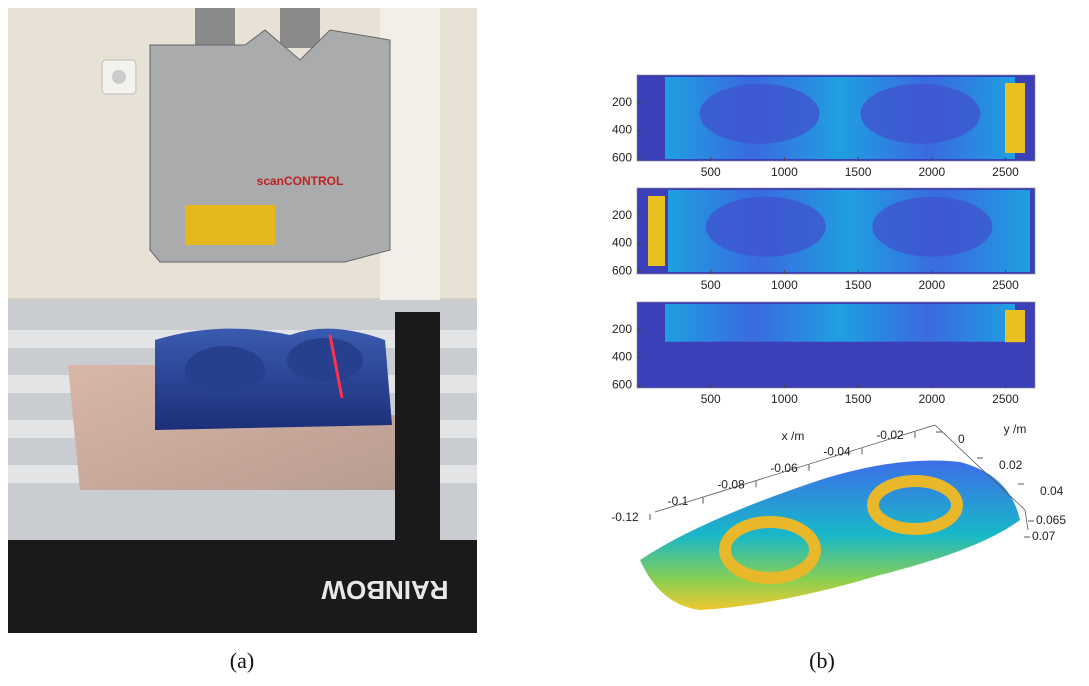 Image resolution: width=1089 pixels, height=686 pixels. What do you see at coordinates (784, 468) in the screenshot?
I see `x-tick-label: -0.06` at bounding box center [784, 468].